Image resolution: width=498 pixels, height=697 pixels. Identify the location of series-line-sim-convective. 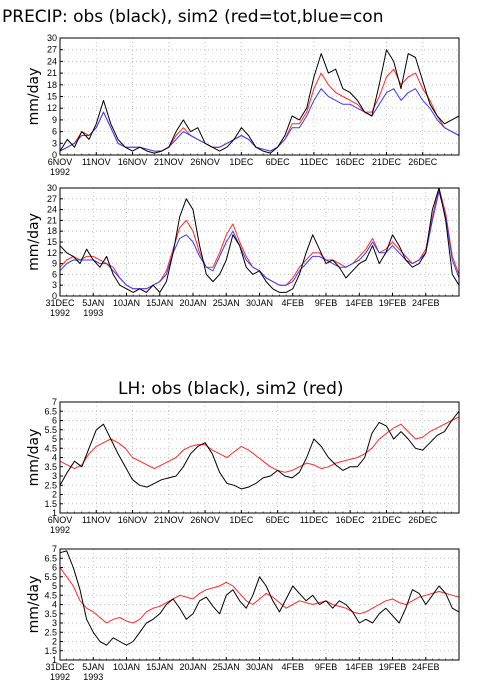
(259, 120).